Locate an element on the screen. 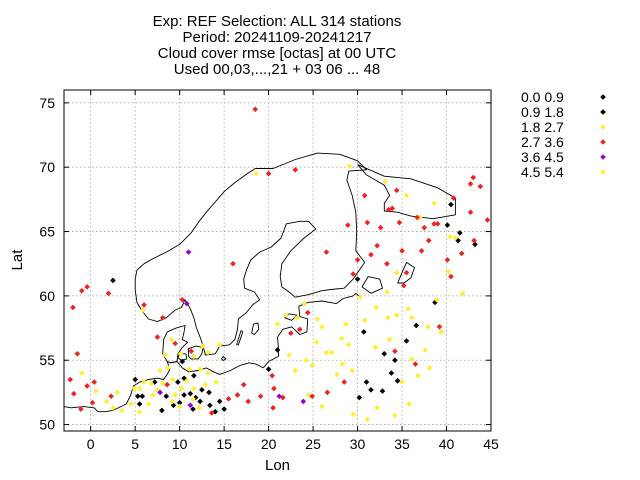 The width and height of the screenshot is (640, 480). y-tick-label: 60 is located at coordinates (47, 296).